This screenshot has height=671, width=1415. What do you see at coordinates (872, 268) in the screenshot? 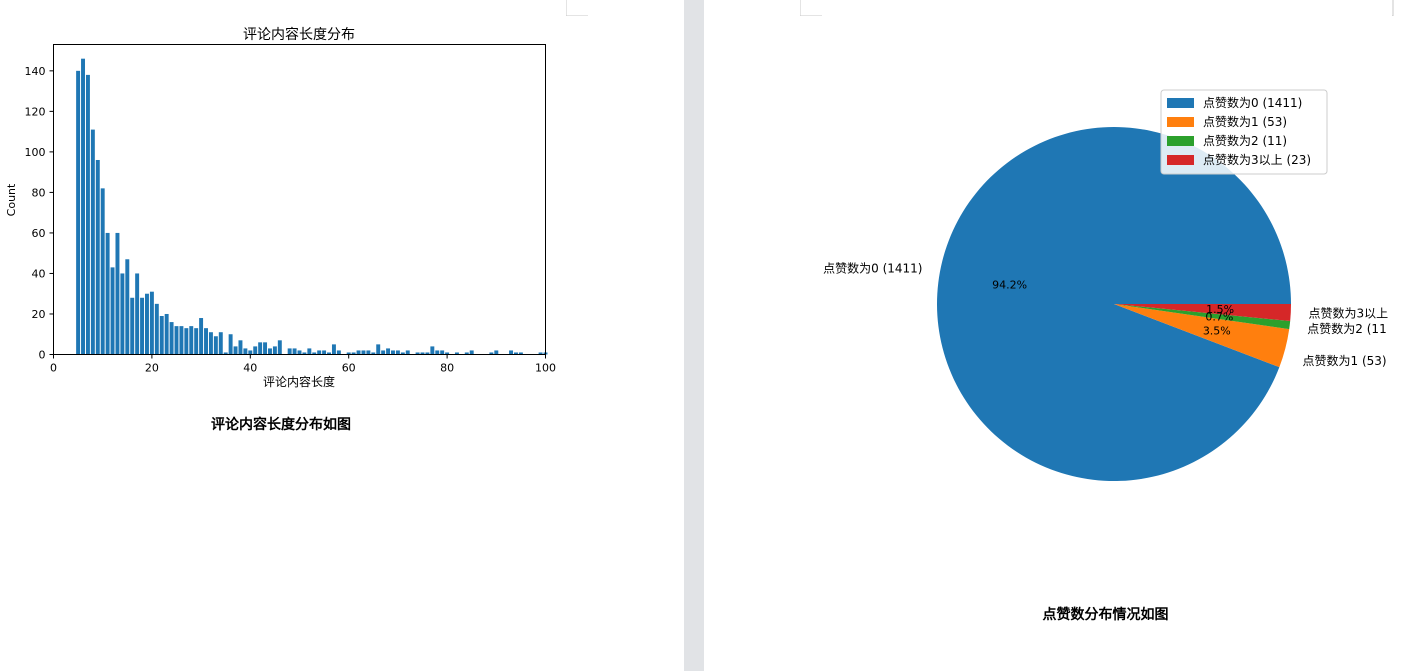
I see `pie-slice-label: 点赞数为0 (1411)` at bounding box center [872, 268].